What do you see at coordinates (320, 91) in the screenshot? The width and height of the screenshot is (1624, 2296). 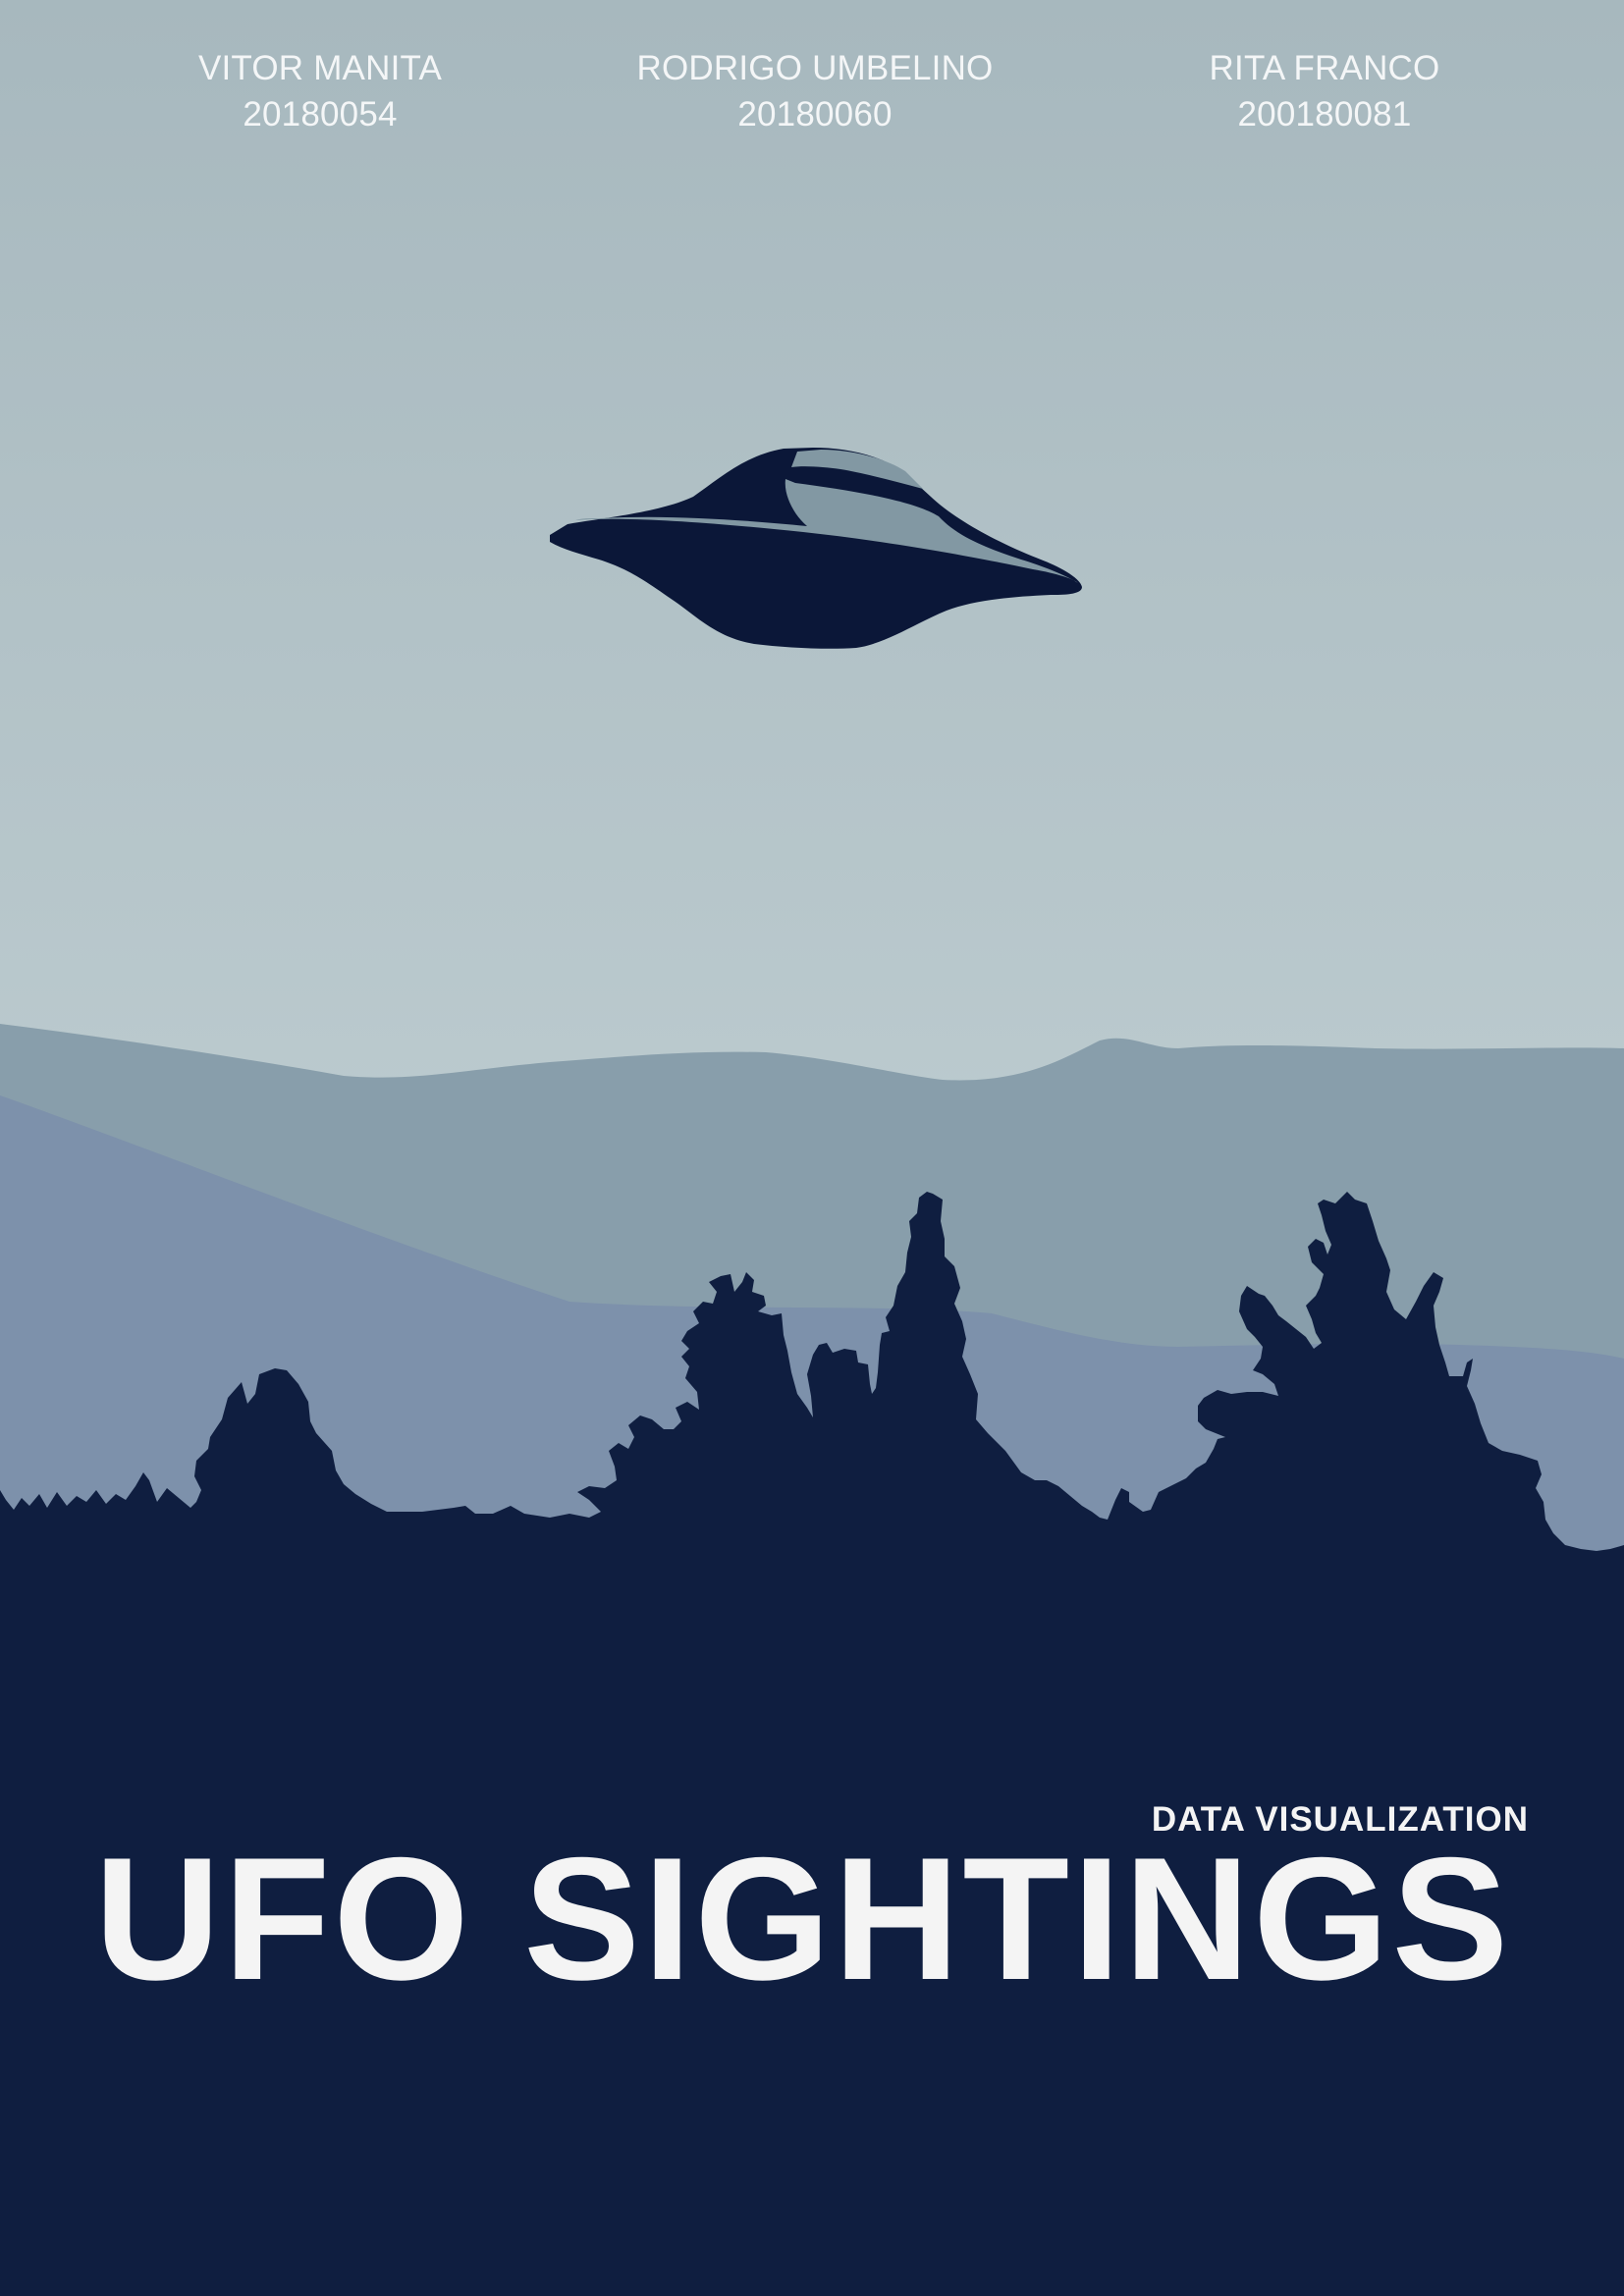 I see `author-vitor-manita: VITOR MANITA 20180054` at bounding box center [320, 91].